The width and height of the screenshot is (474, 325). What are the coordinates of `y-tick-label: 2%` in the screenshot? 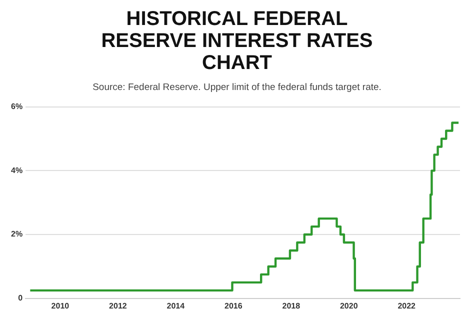 It's located at (17, 234).